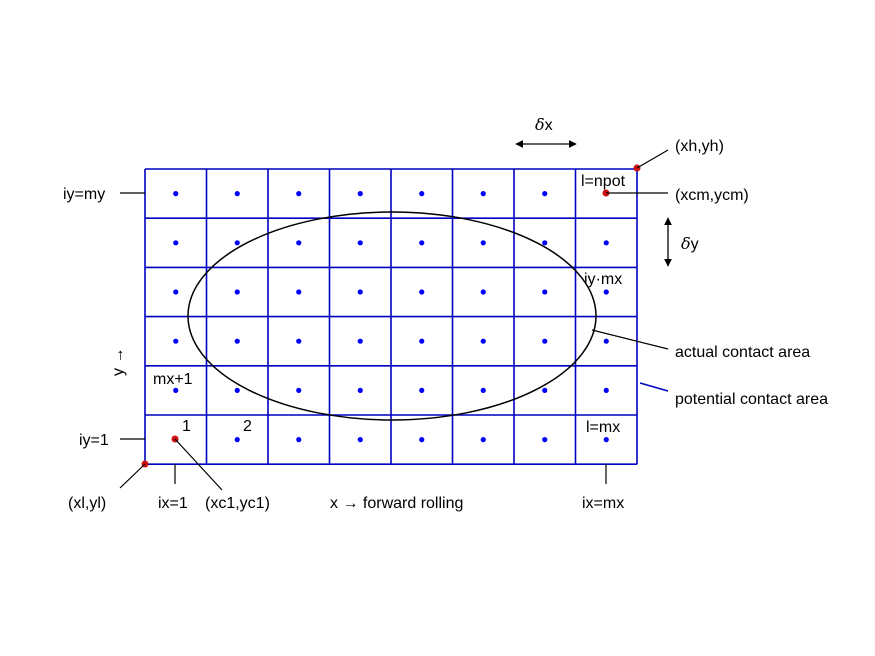  Describe the element at coordinates (396, 503) in the screenshot. I see `x-forward-label: x → forward rolling` at that location.